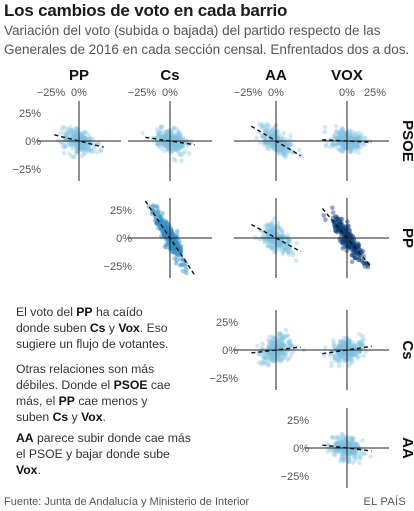 The image size is (414, 511). What do you see at coordinates (406, 349) in the screenshot?
I see `row-label-cs: Cs` at bounding box center [406, 349].